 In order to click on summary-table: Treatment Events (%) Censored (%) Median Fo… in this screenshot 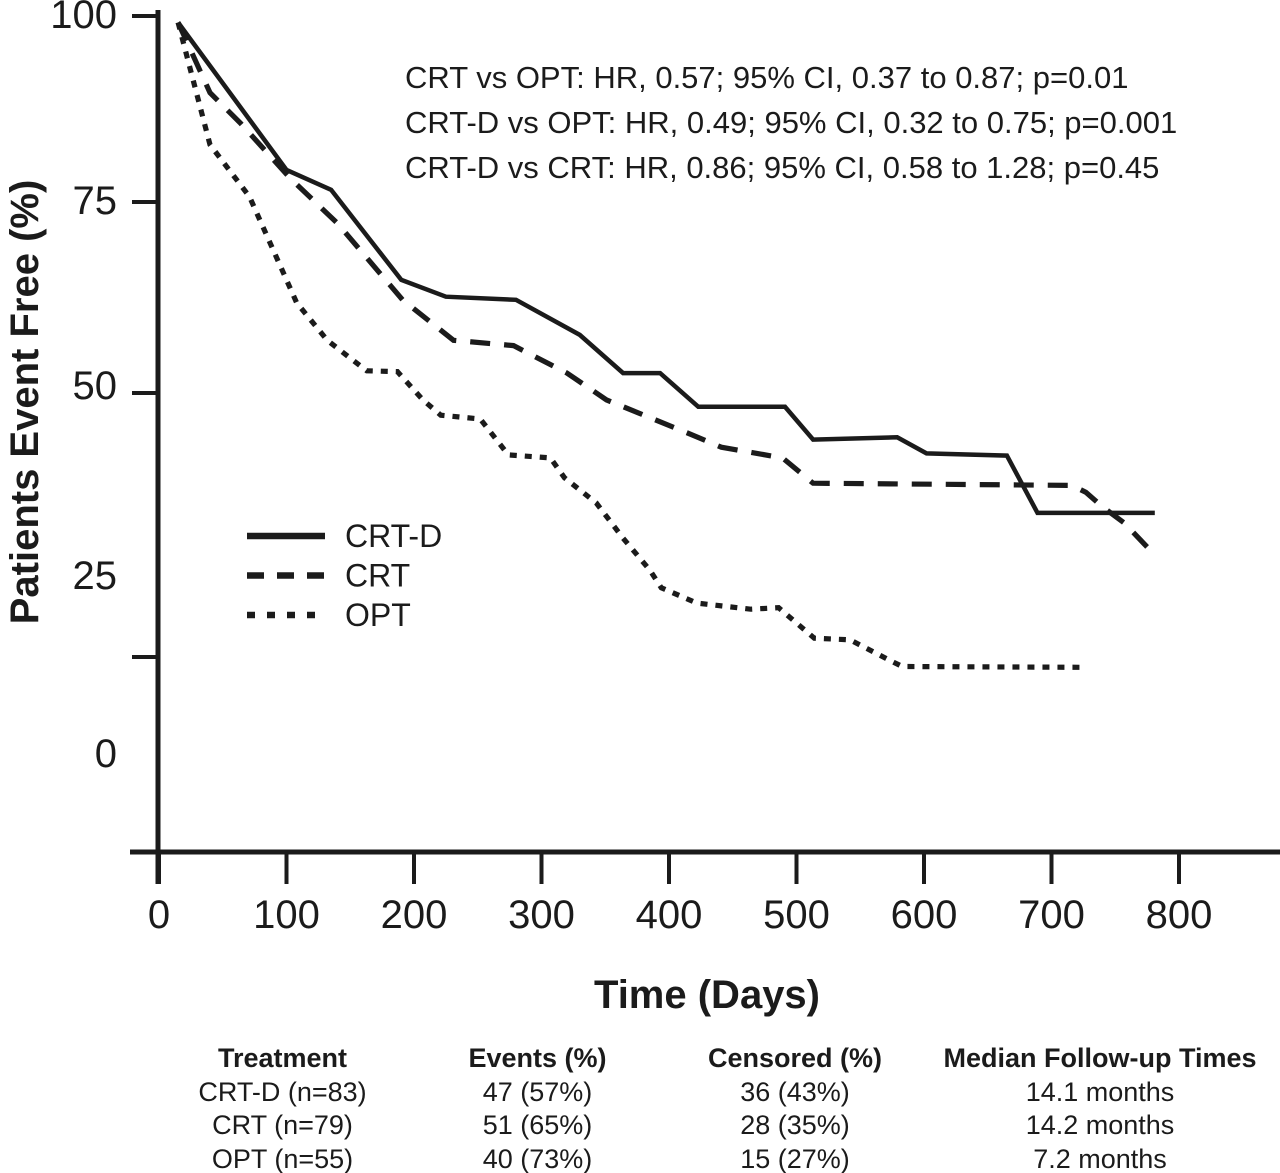, I will do `click(715, 1107)`.